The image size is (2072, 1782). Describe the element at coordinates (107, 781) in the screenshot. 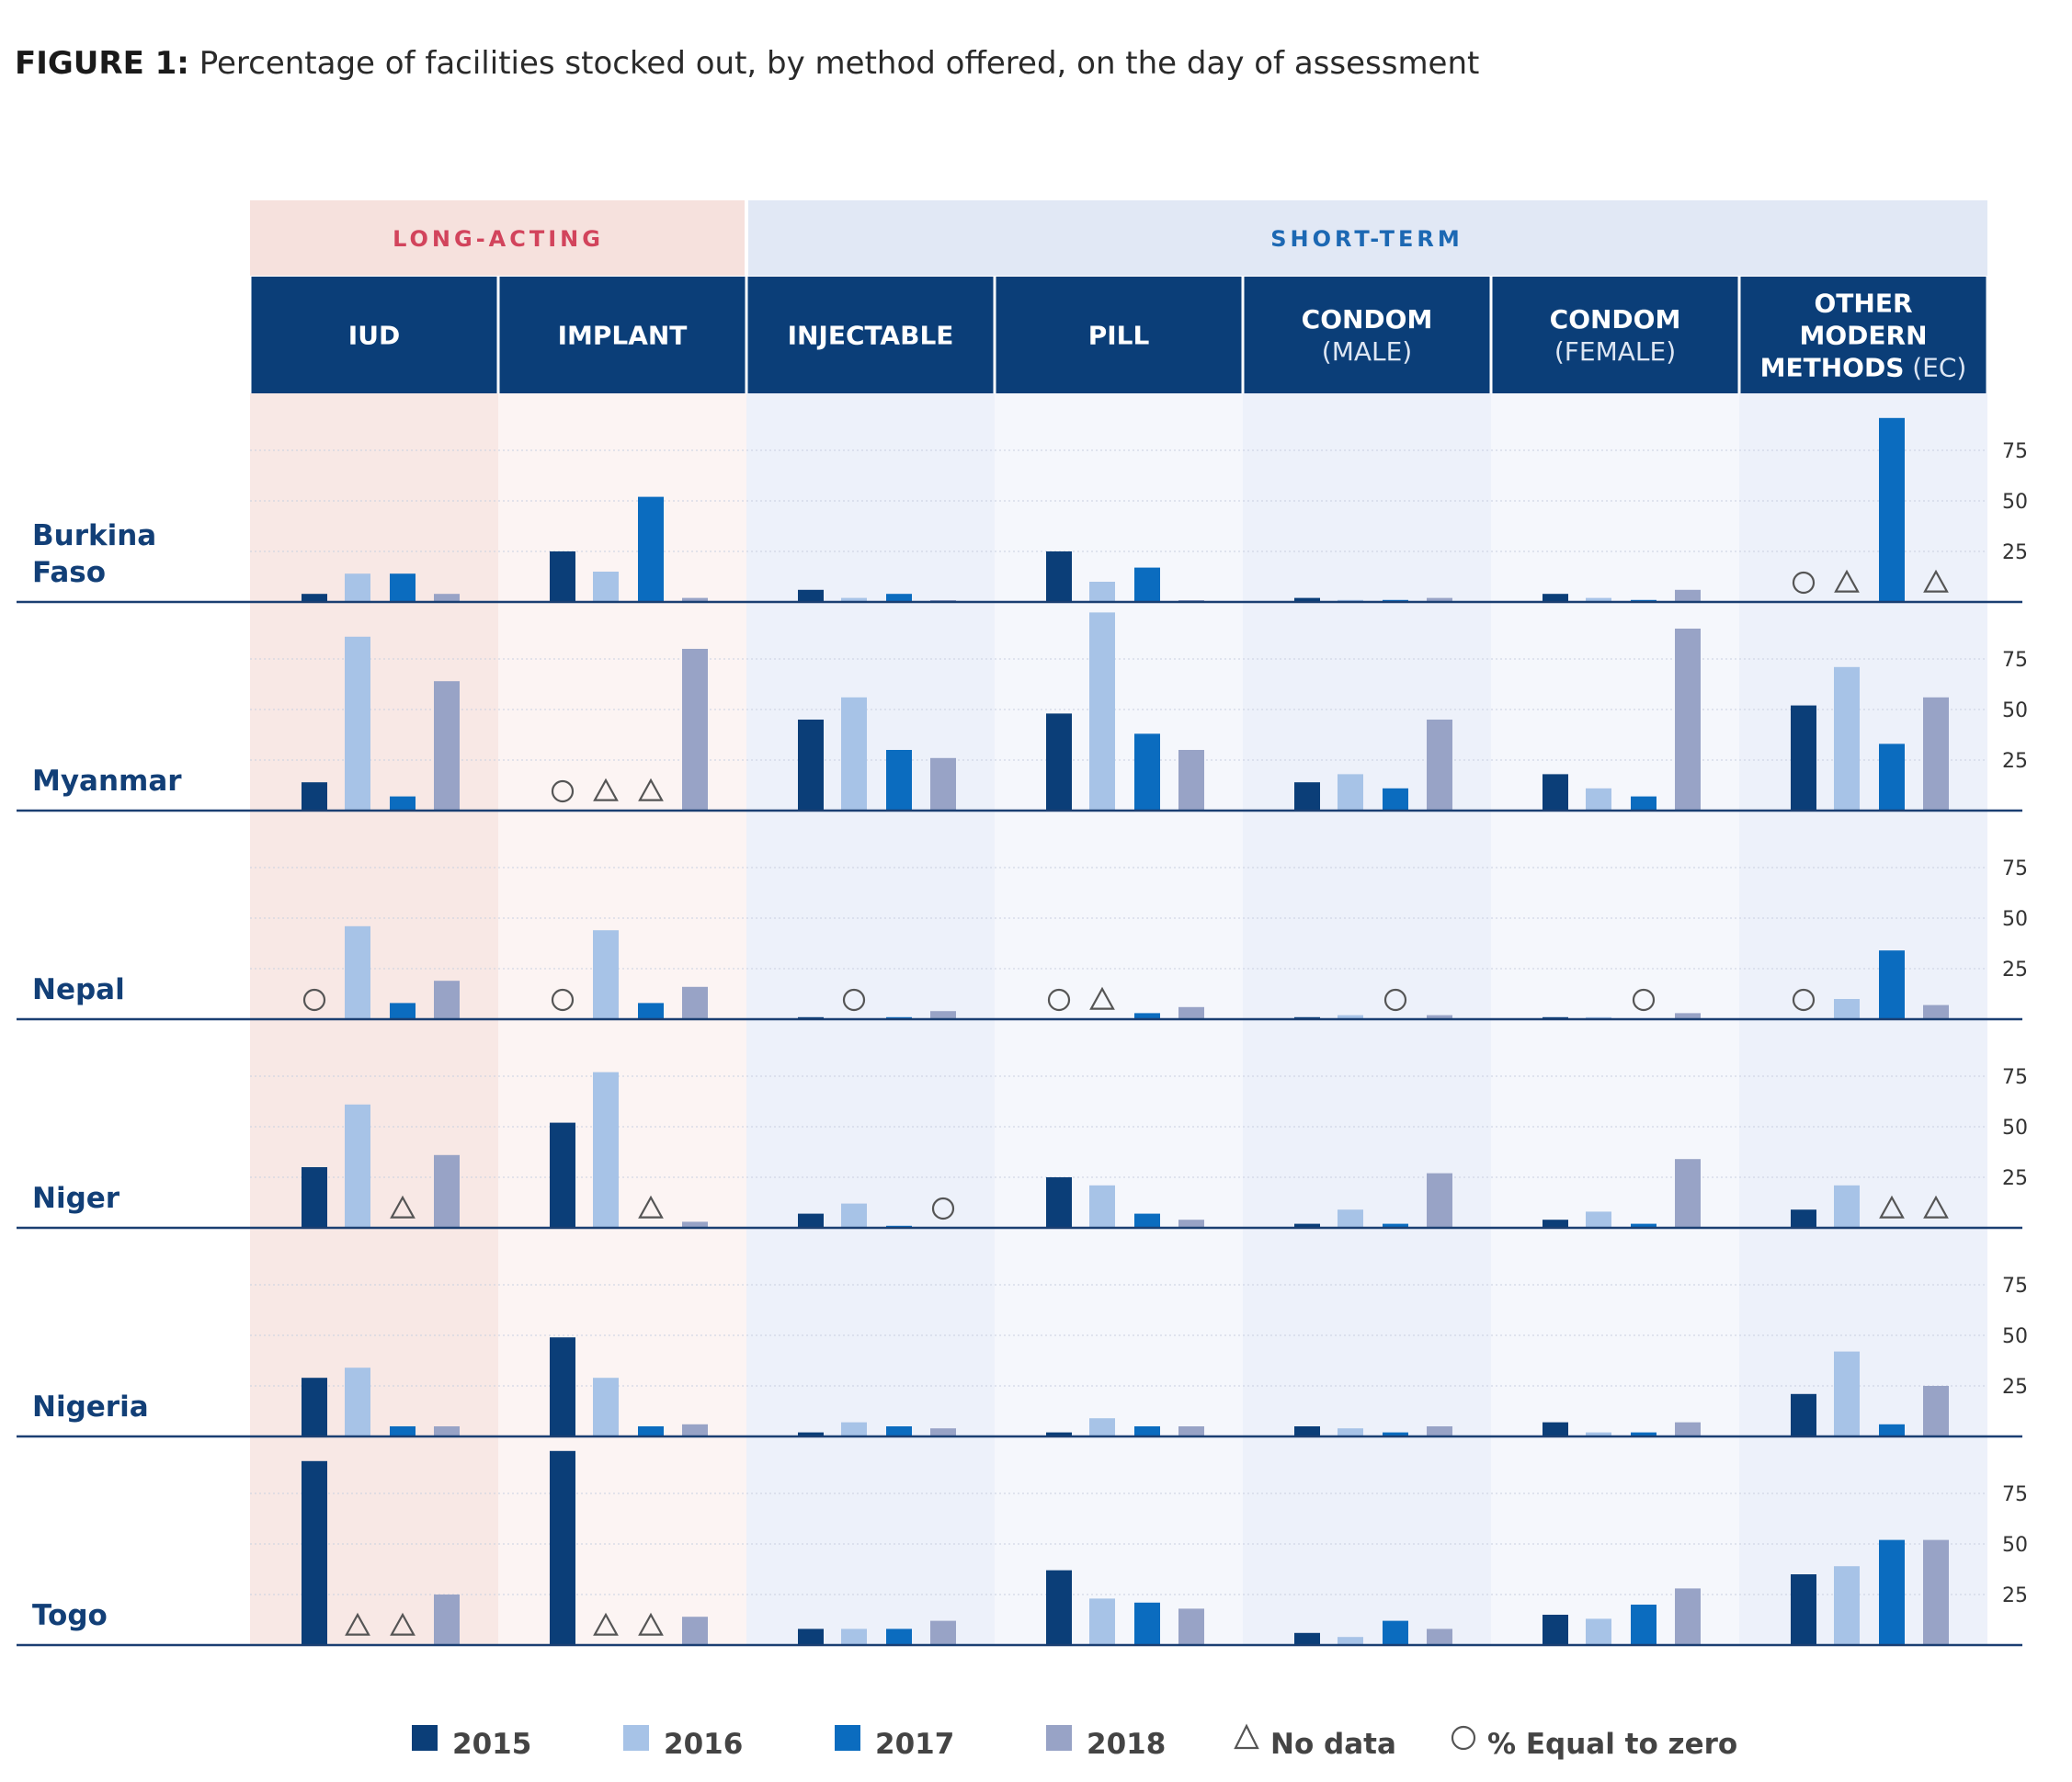

I see `country-label: Myanmar` at that location.